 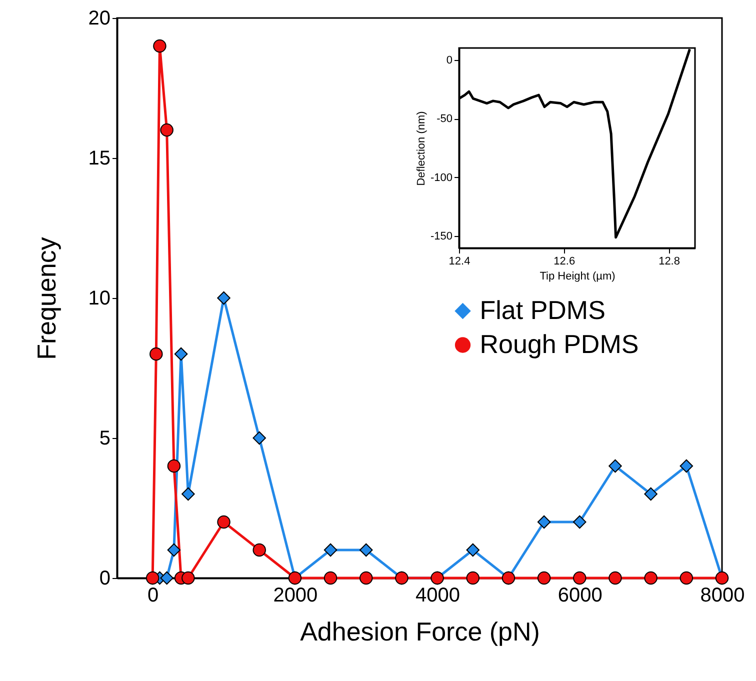 I want to click on y-tick-label: -50, so click(x=444, y=119).